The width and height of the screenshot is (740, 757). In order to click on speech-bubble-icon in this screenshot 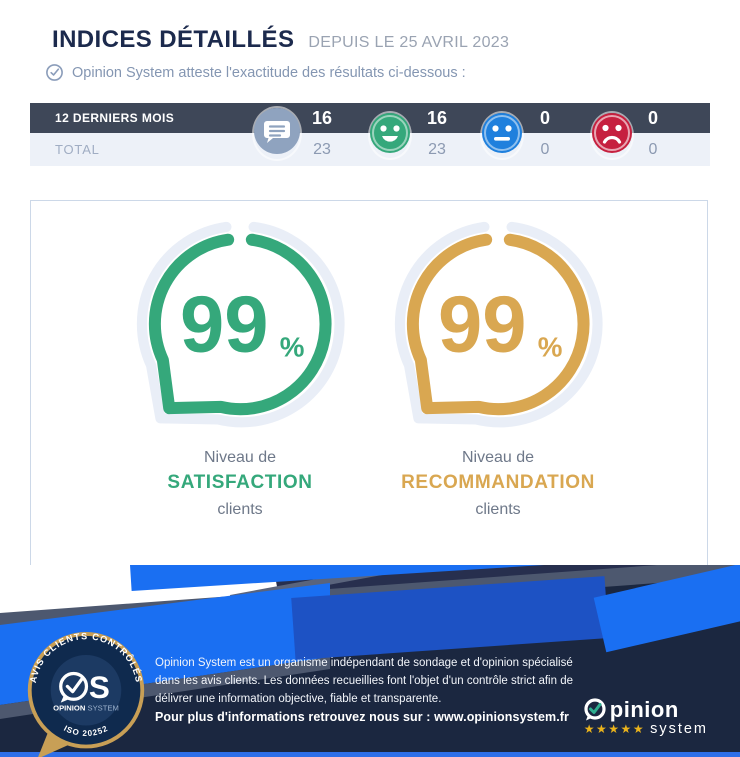, I will do `click(277, 133)`.